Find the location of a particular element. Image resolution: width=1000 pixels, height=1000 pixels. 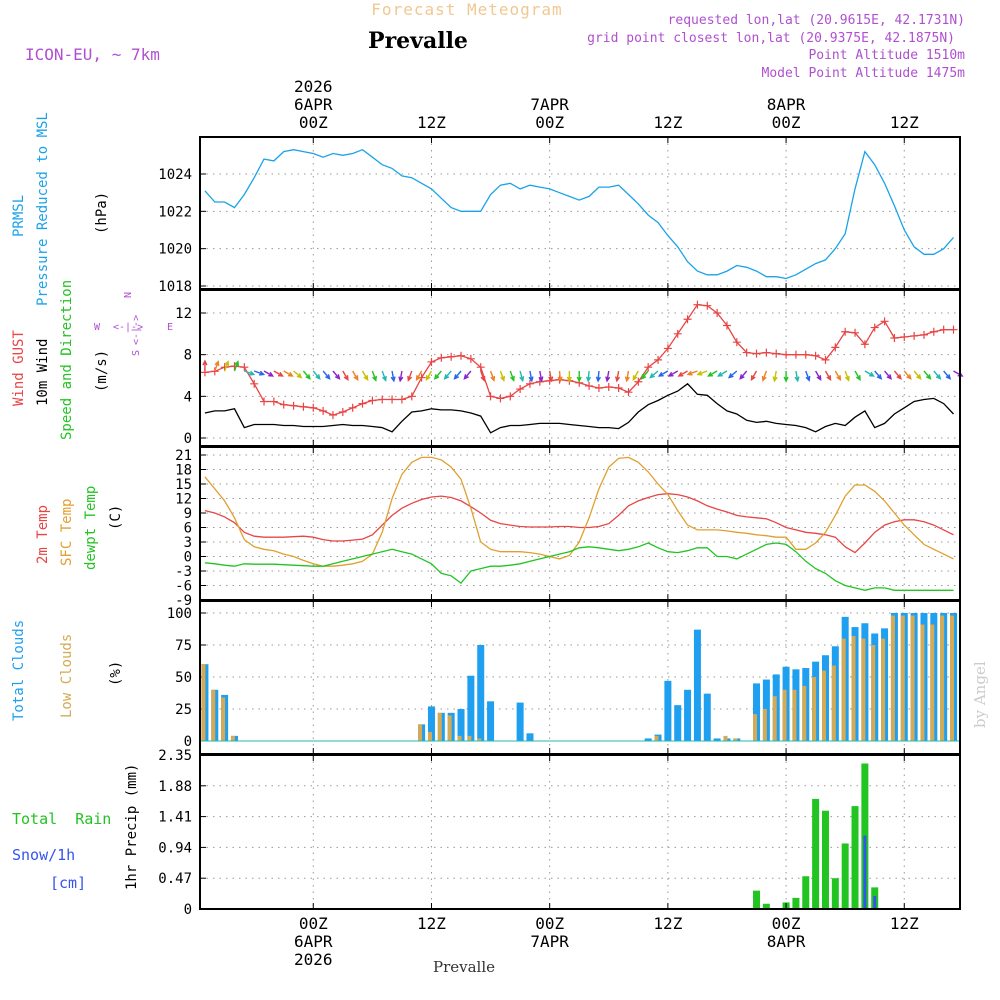

temperature-ytick-label: -6 is located at coordinates (183, 587).